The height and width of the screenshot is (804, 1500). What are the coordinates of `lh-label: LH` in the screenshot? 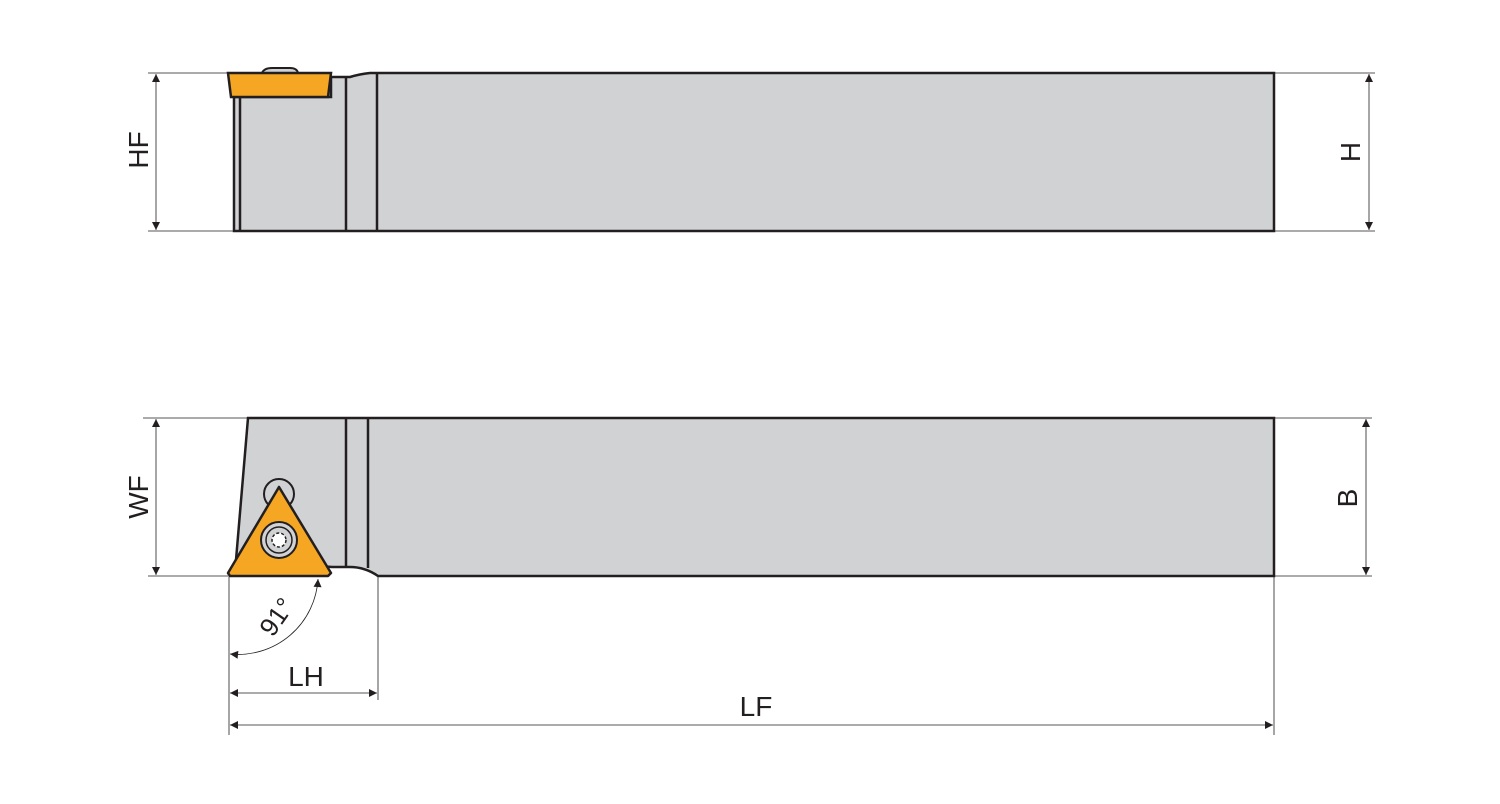 It's located at (306, 676).